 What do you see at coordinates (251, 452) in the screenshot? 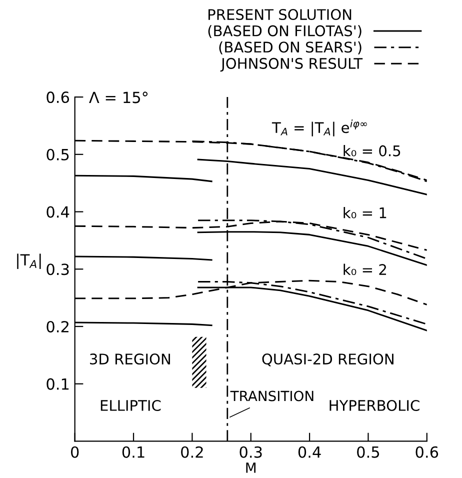
I see `x-tick-label: 0.3` at bounding box center [251, 452].